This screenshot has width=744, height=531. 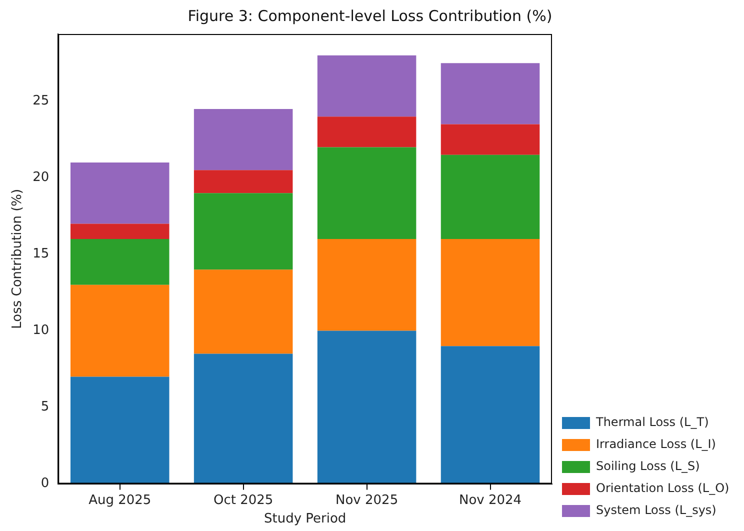 I want to click on legend-label: System Loss (L_sys), so click(x=656, y=510).